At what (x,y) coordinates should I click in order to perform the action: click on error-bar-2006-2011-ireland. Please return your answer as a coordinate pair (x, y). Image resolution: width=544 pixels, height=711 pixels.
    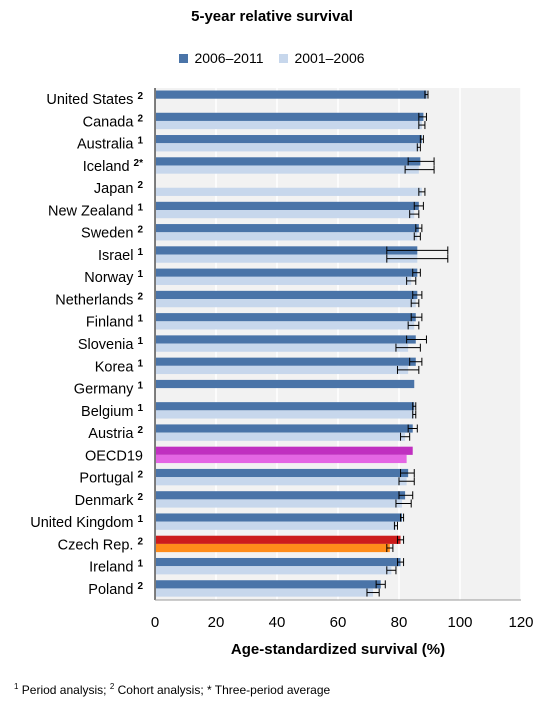
    Looking at the image, I should click on (400, 562).